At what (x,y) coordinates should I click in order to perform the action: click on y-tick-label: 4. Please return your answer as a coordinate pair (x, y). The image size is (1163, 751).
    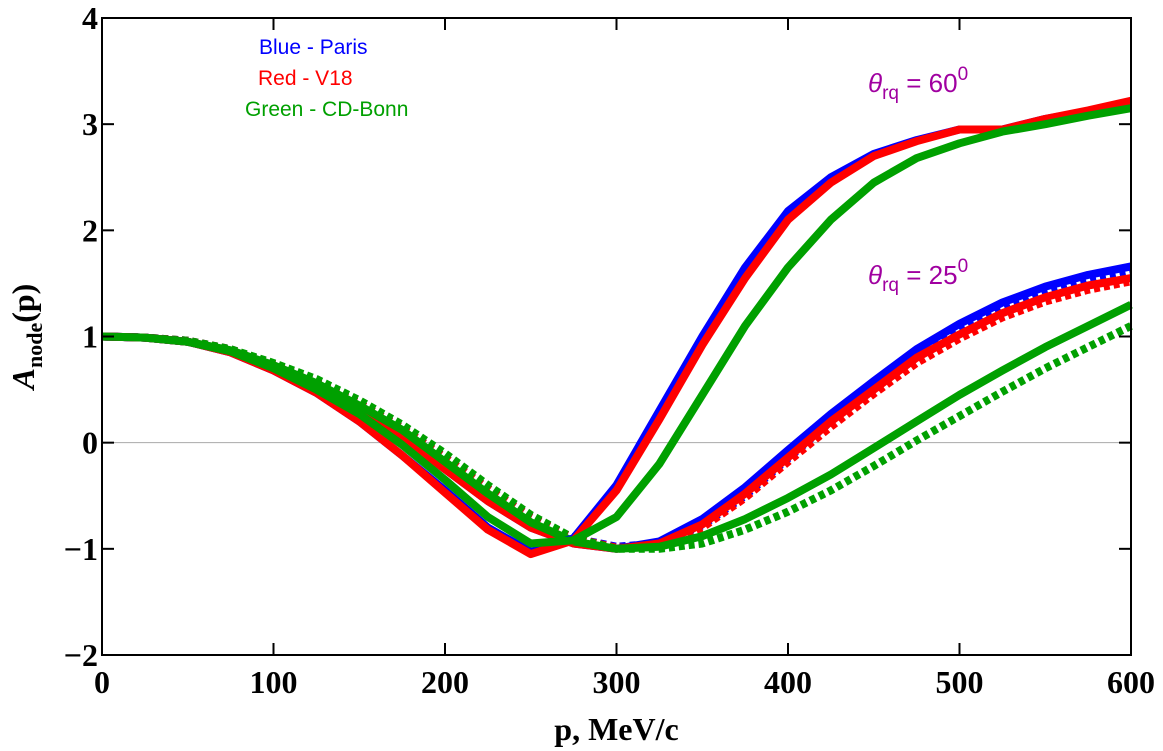
    Looking at the image, I should click on (90, 18).